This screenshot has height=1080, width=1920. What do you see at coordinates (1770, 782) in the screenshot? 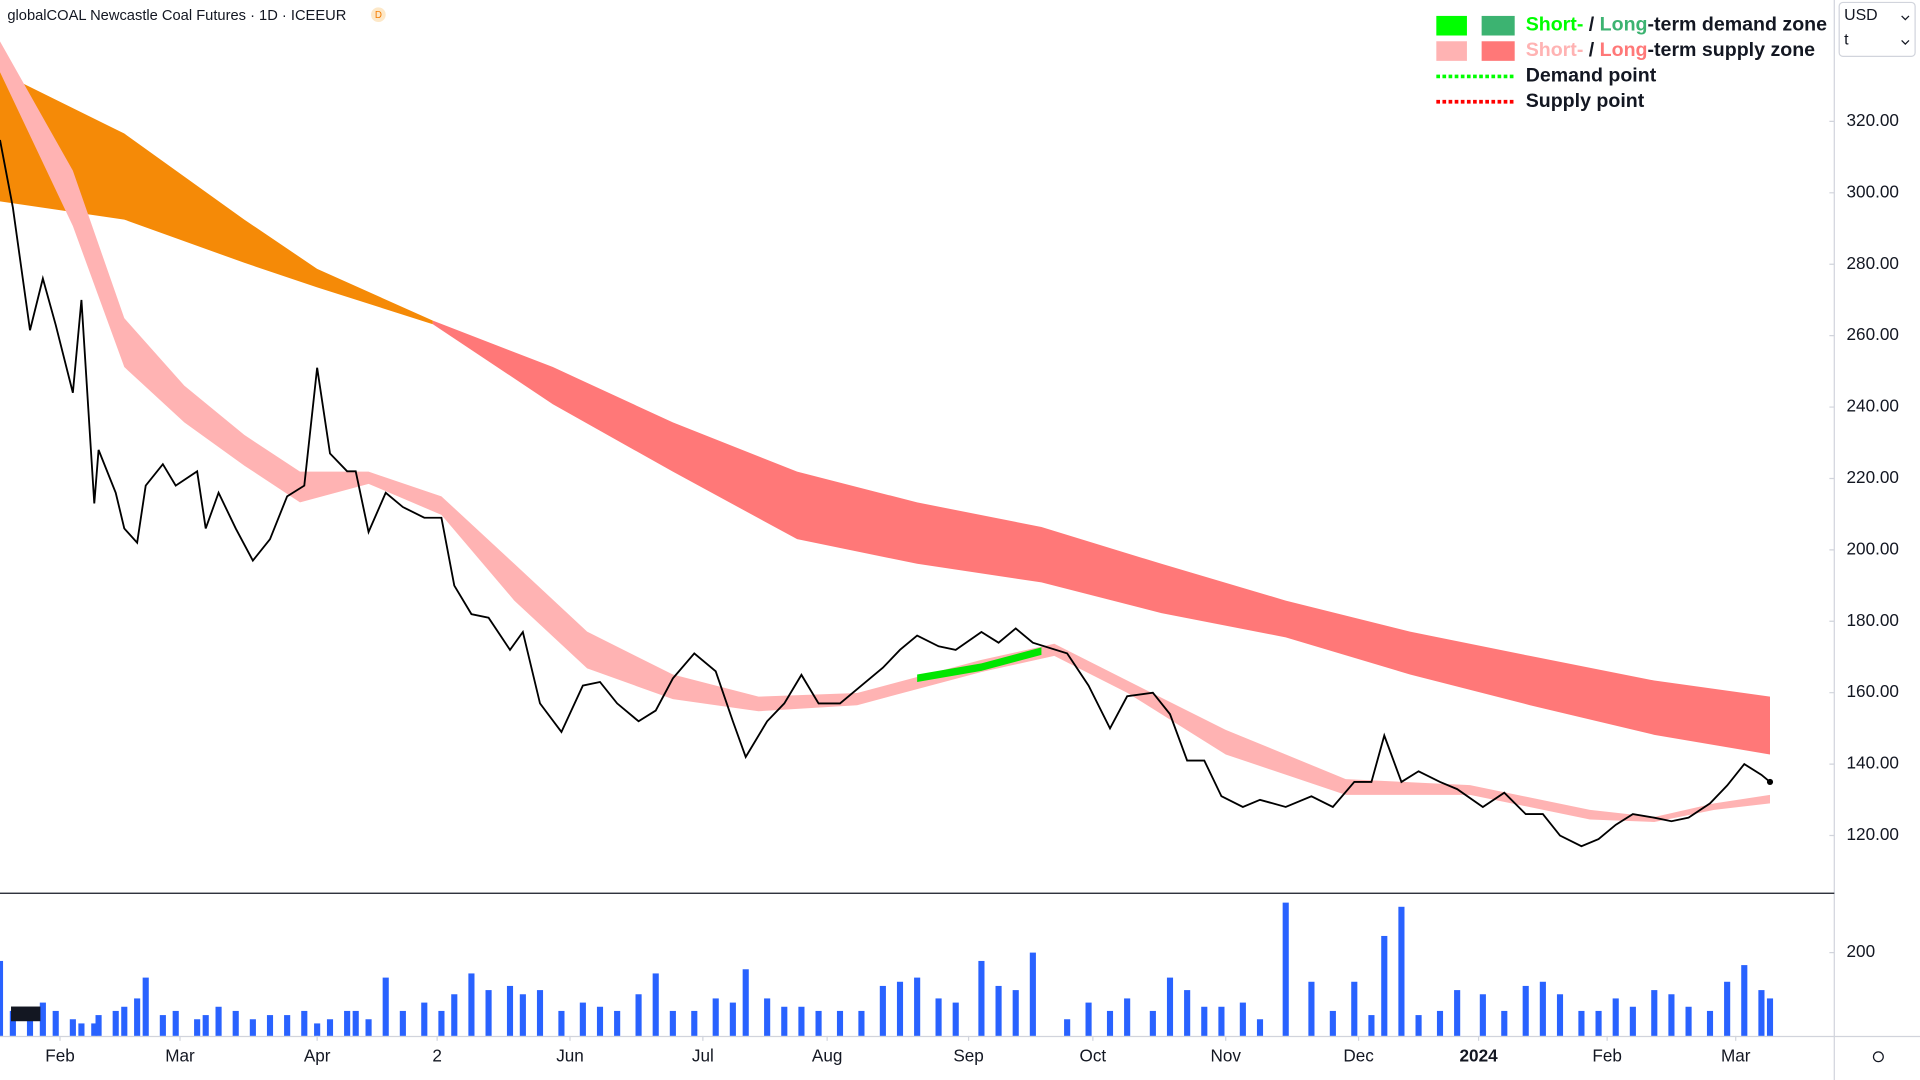
I see `last-price-dot` at bounding box center [1770, 782].